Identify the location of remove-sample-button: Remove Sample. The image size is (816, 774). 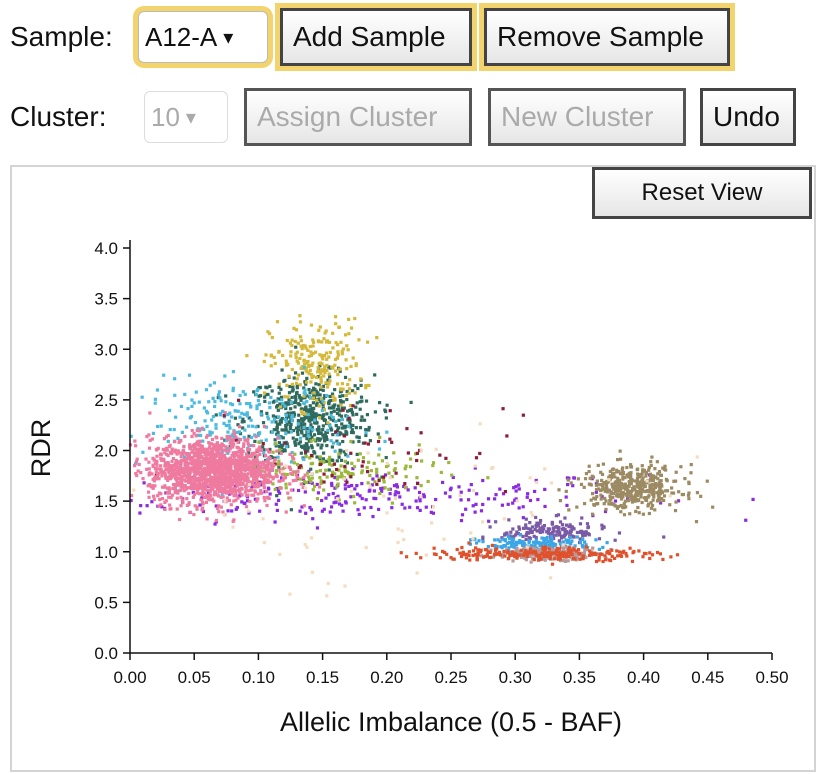
(607, 37).